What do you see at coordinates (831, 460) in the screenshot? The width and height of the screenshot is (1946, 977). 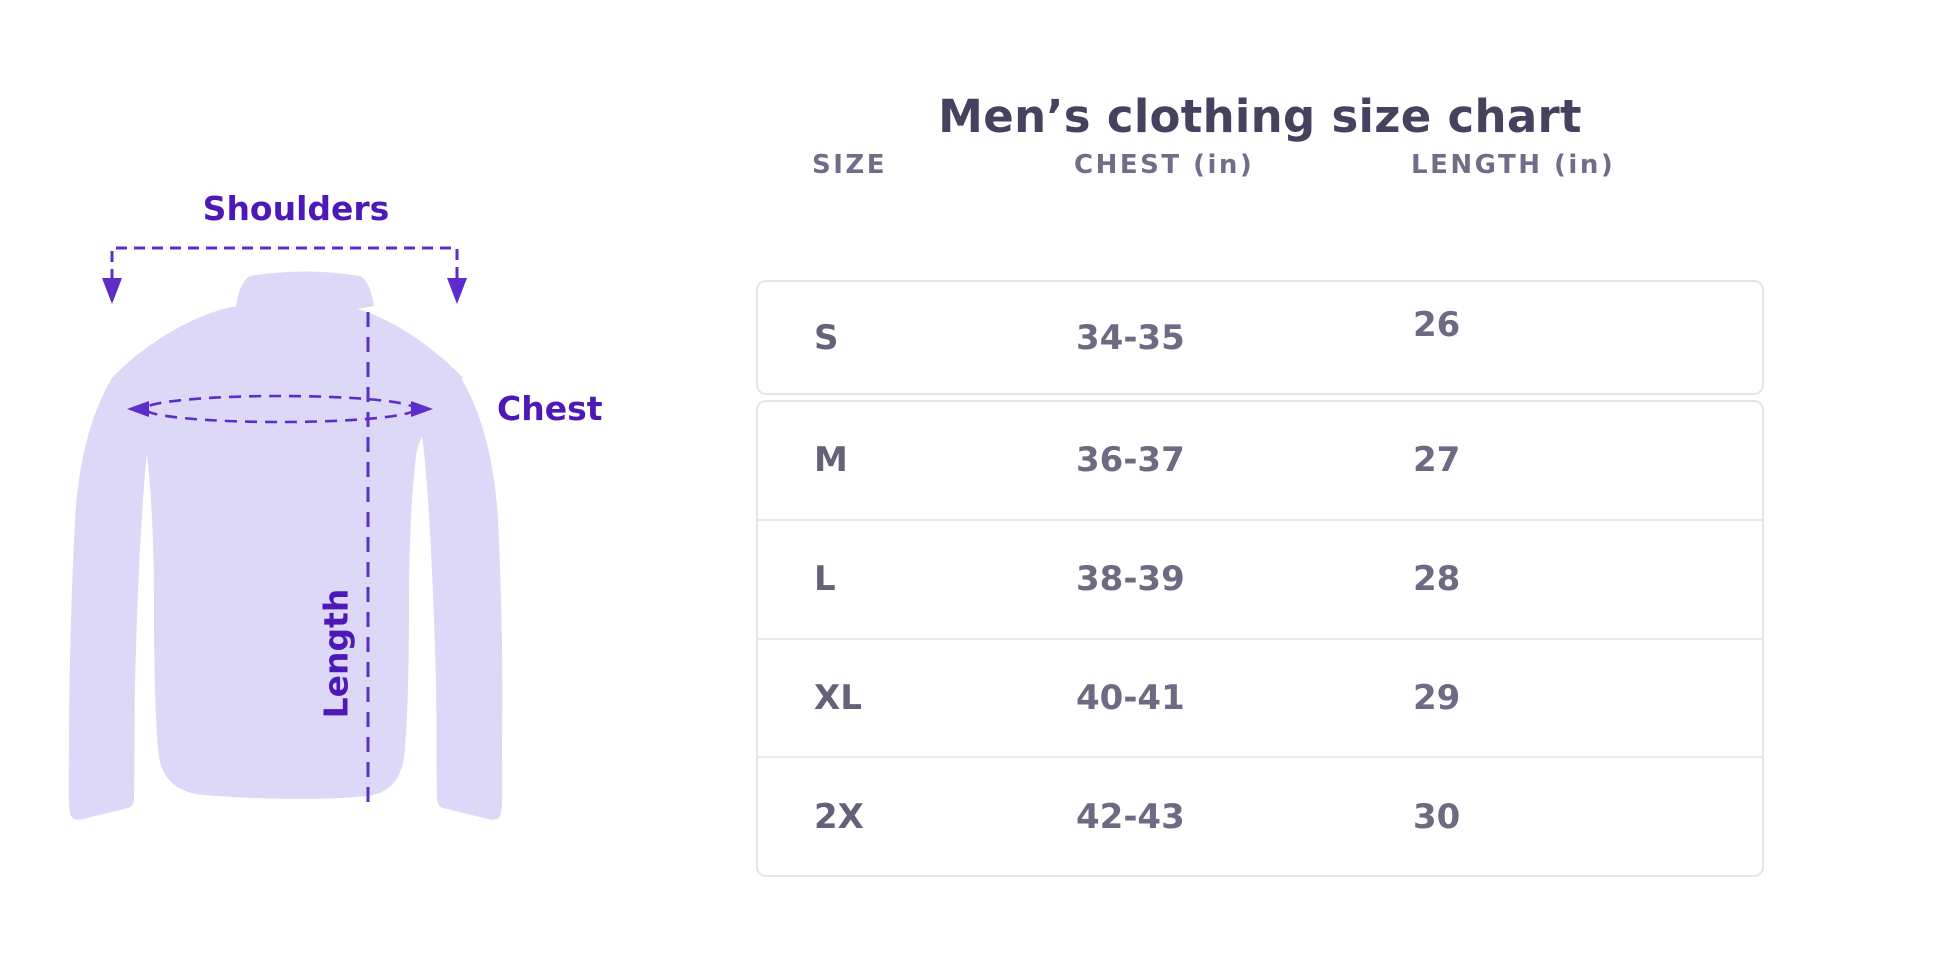 I see `size-cell: M` at bounding box center [831, 460].